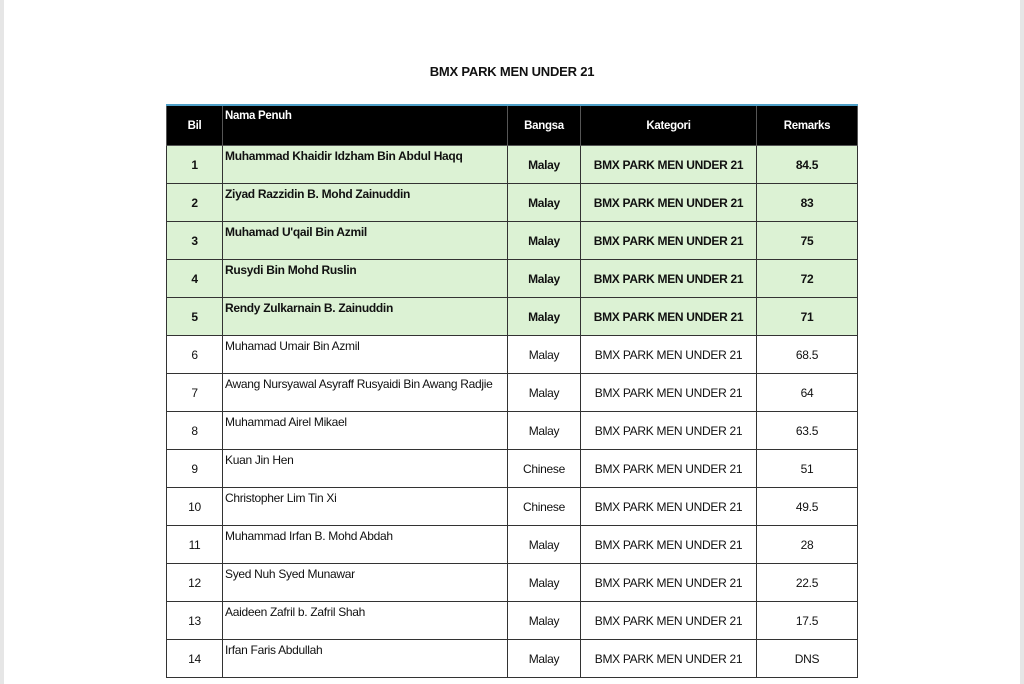 The image size is (1024, 684). I want to click on cell-remarks: 17.5, so click(807, 620).